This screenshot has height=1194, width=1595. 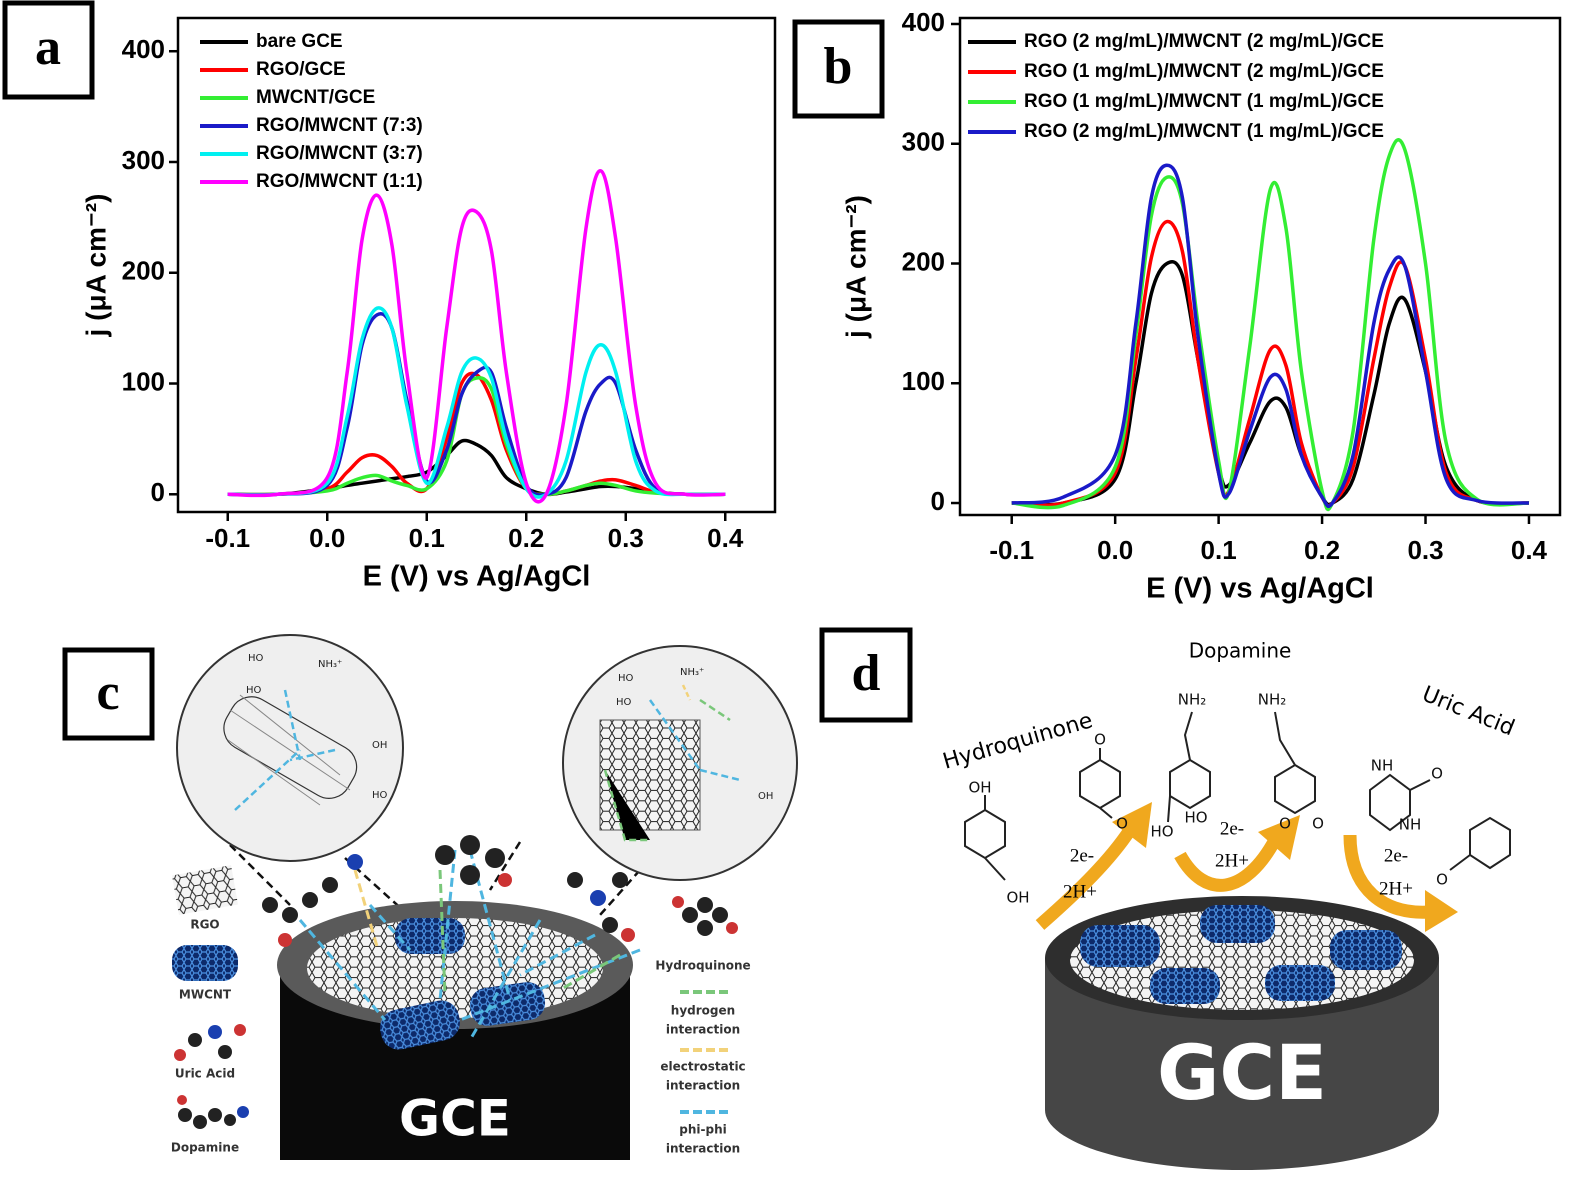 I want to click on panel-label: c, so click(x=107, y=692).